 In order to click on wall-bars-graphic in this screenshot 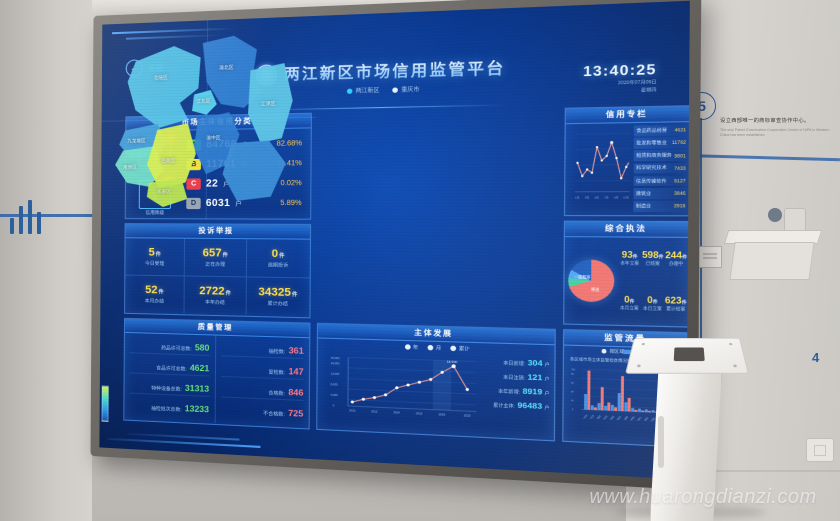, I will do `click(30, 217)`.